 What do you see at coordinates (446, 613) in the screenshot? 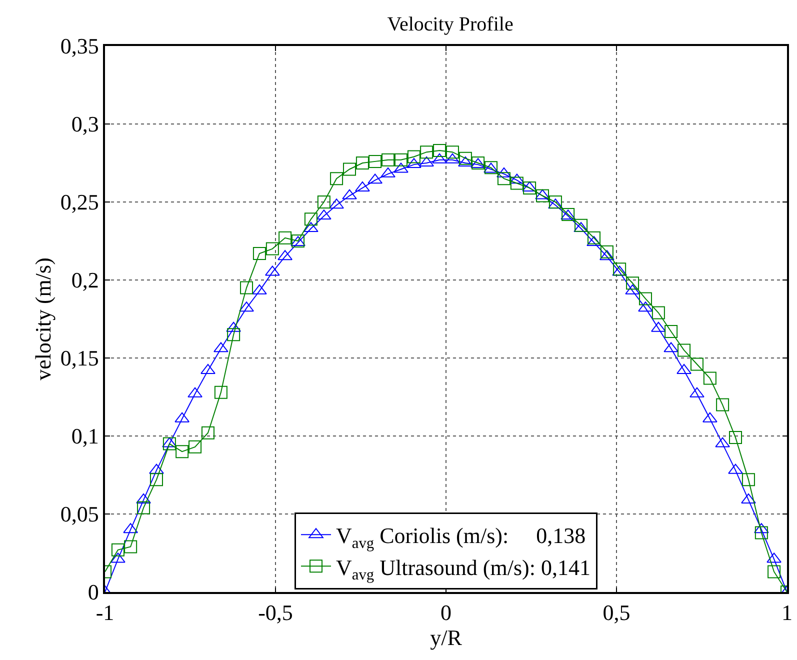
I see `x-tick-label: 0` at bounding box center [446, 613].